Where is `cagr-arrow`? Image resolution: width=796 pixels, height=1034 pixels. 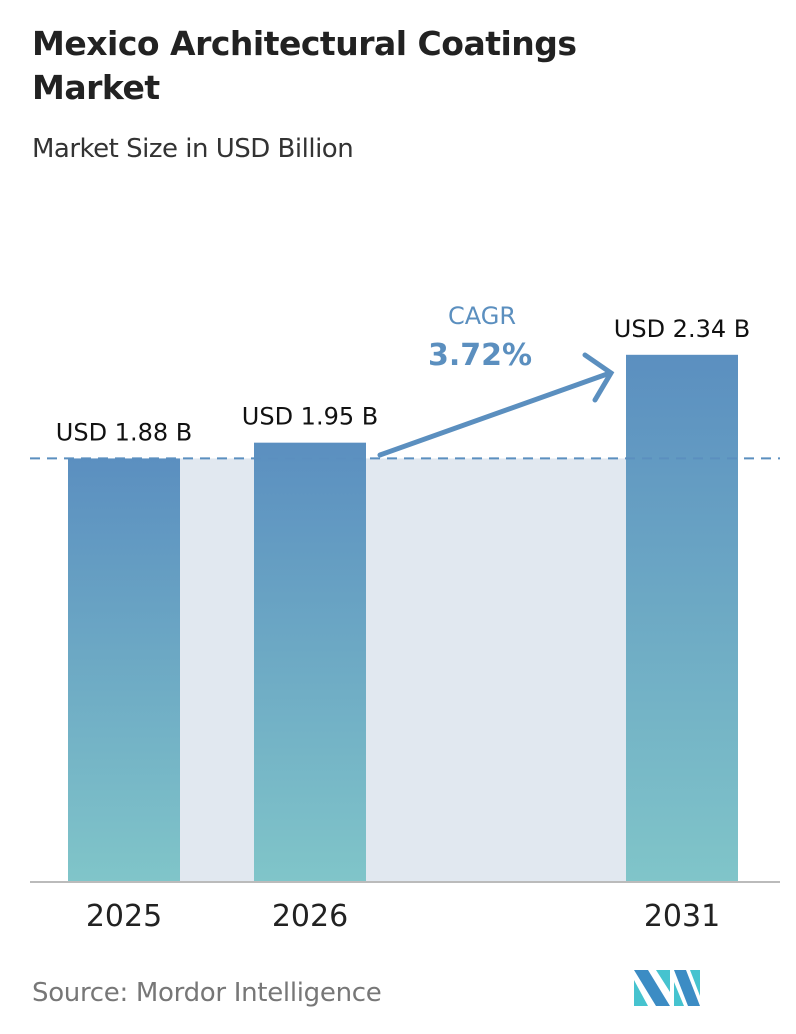 cagr-arrow is located at coordinates (496, 405).